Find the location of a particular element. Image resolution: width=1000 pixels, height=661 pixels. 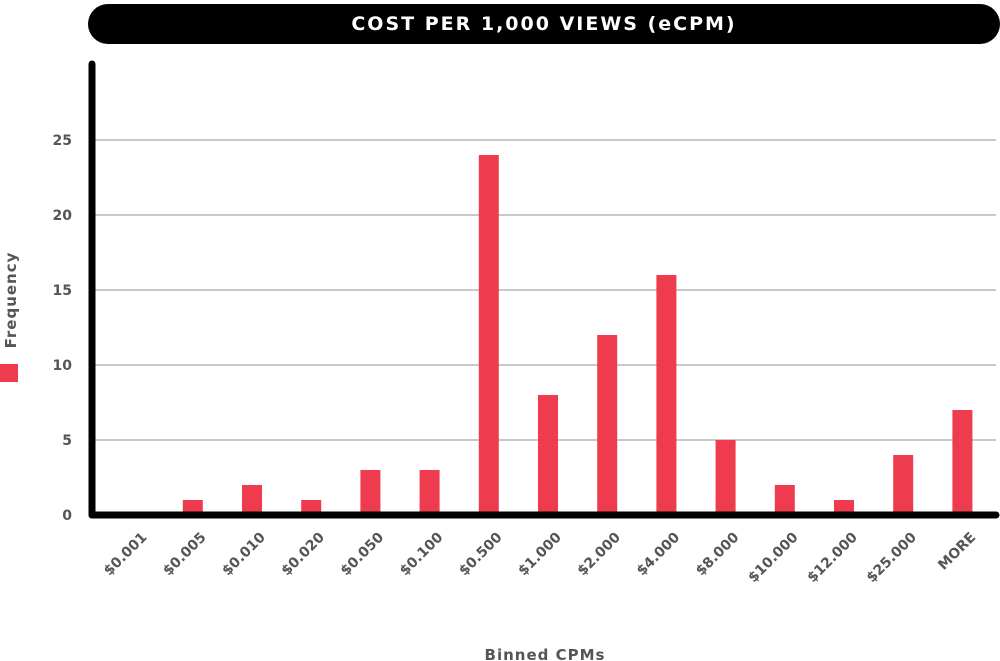

x-tick-label: $8.000 is located at coordinates (718, 554).